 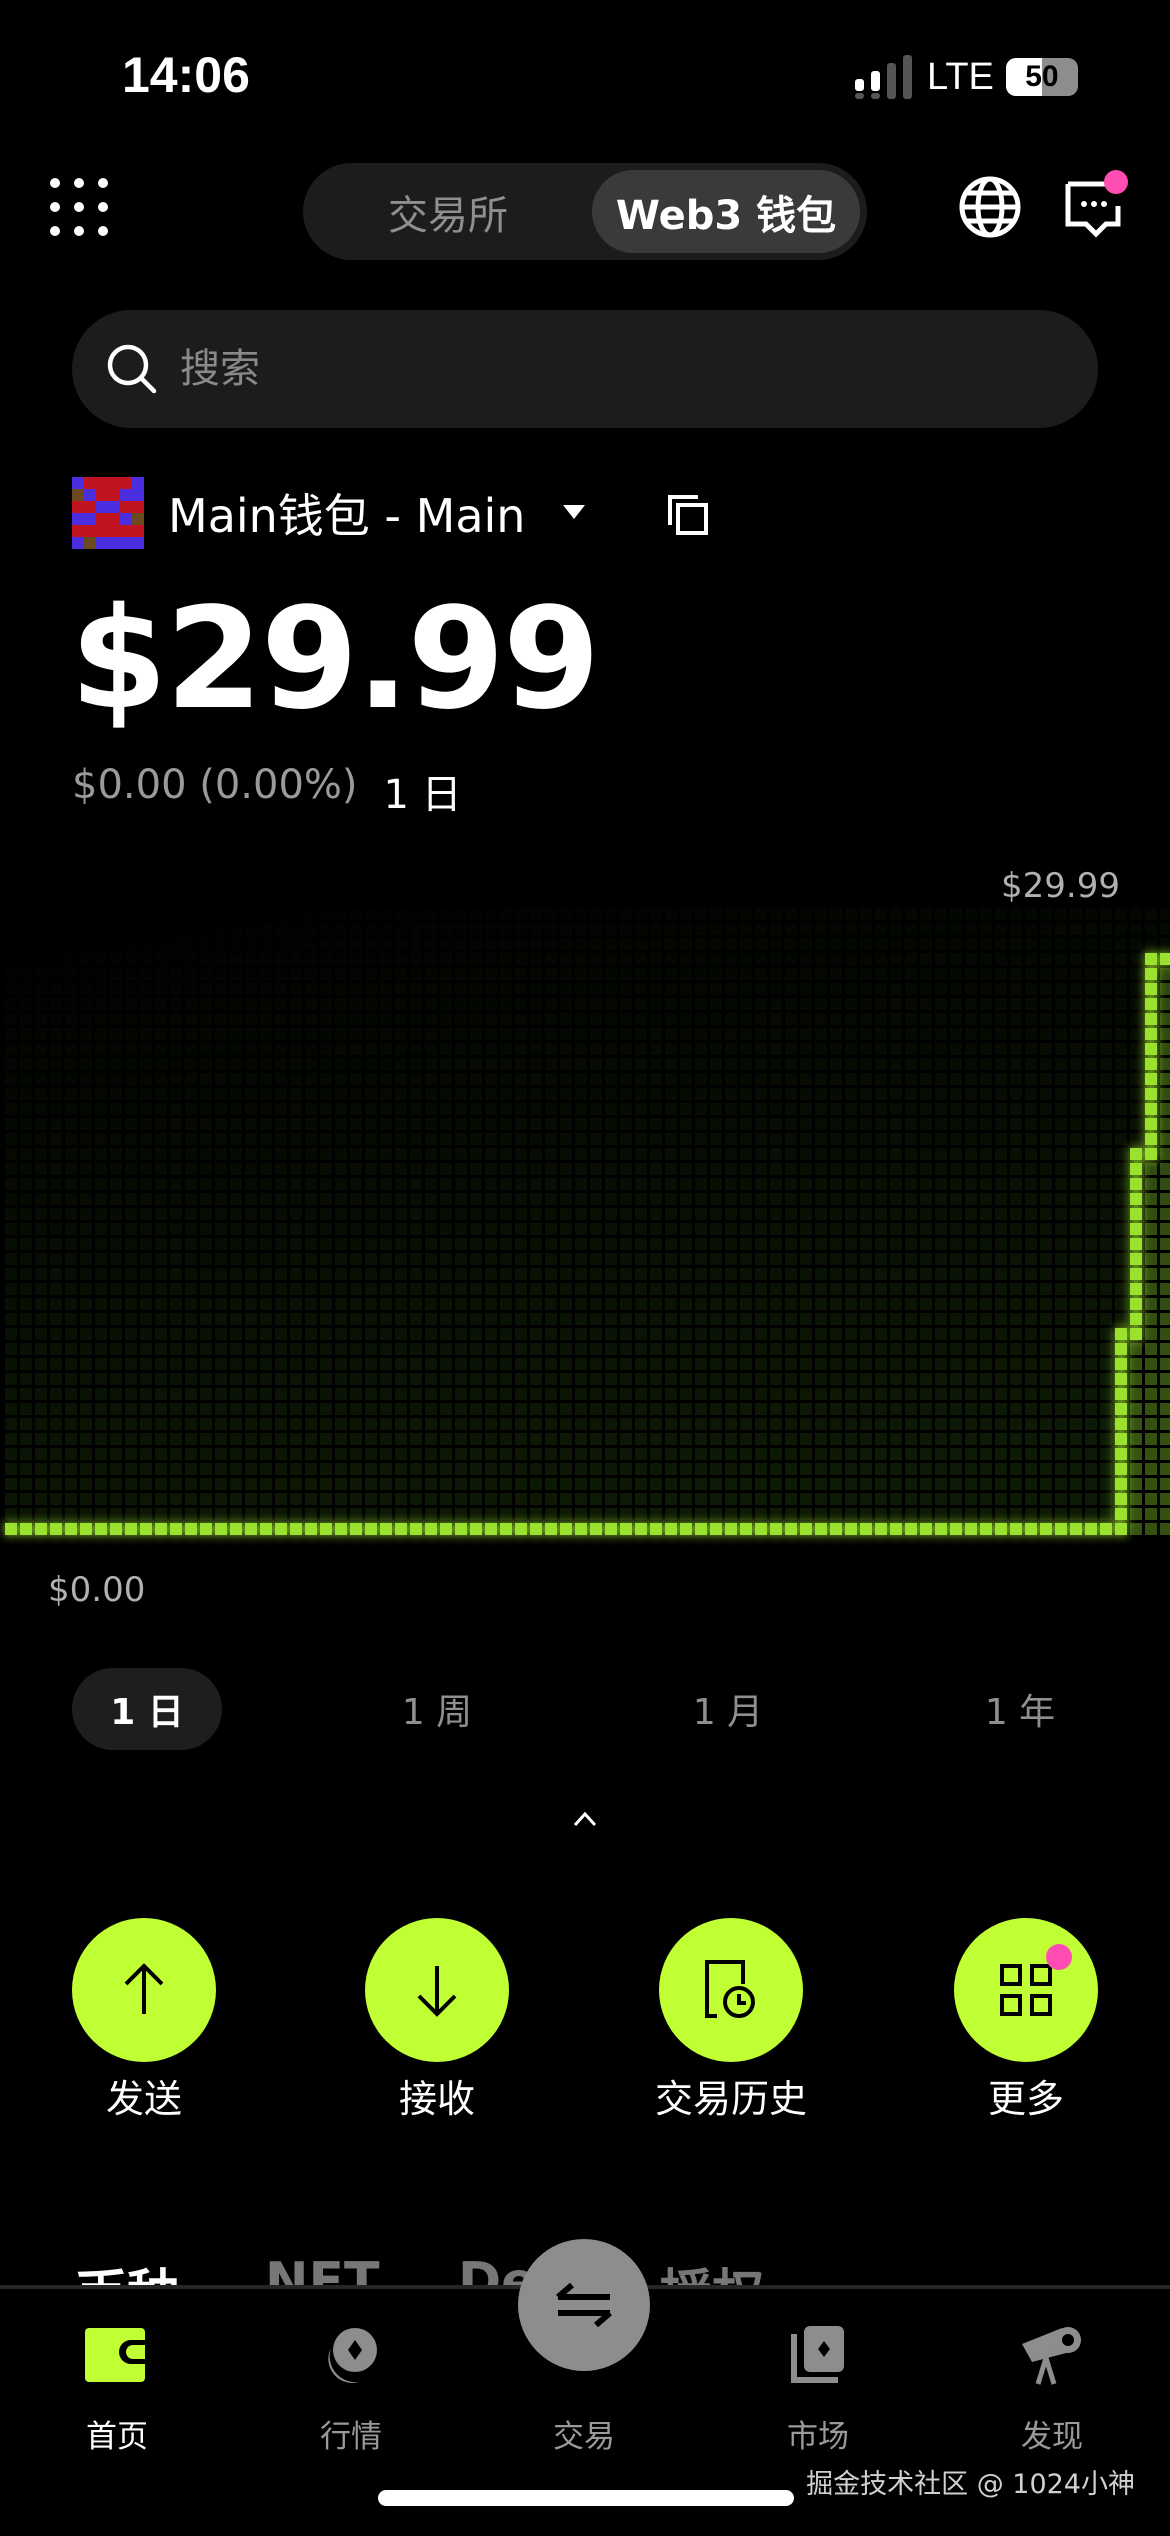 I want to click on copy-icon, so click(x=688, y=515).